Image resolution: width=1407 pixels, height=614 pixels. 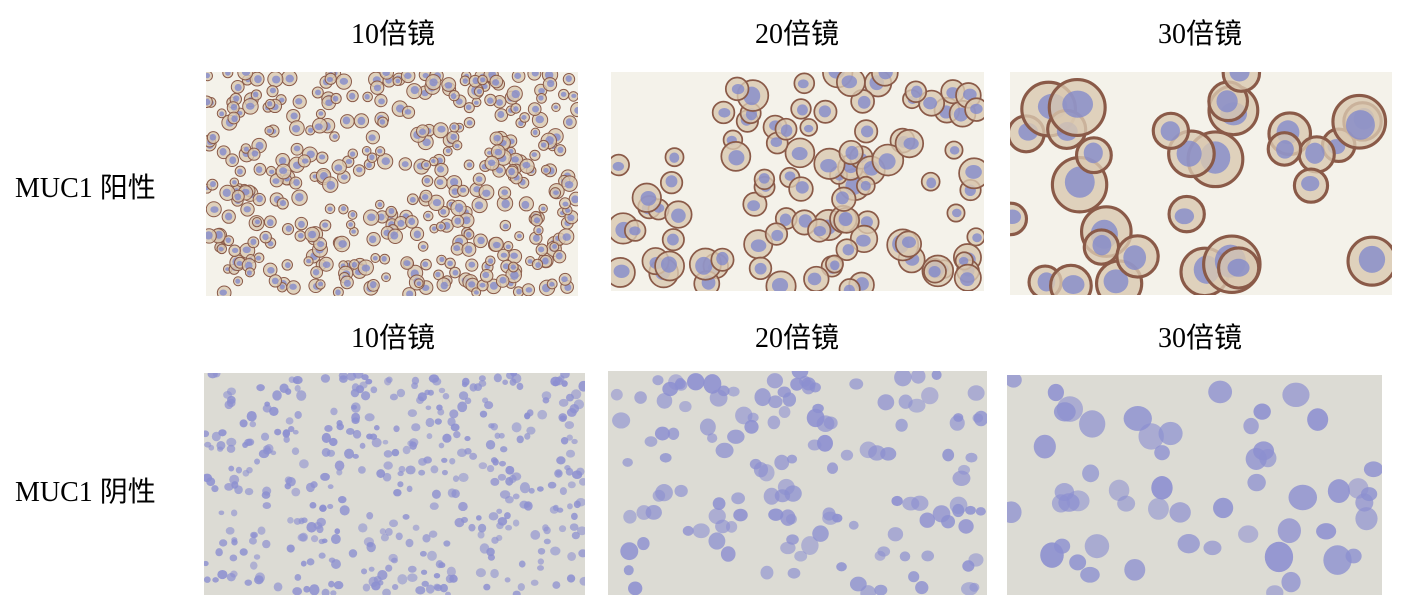 I want to click on header-20x-negative: 20倍镜, so click(x=797, y=338).